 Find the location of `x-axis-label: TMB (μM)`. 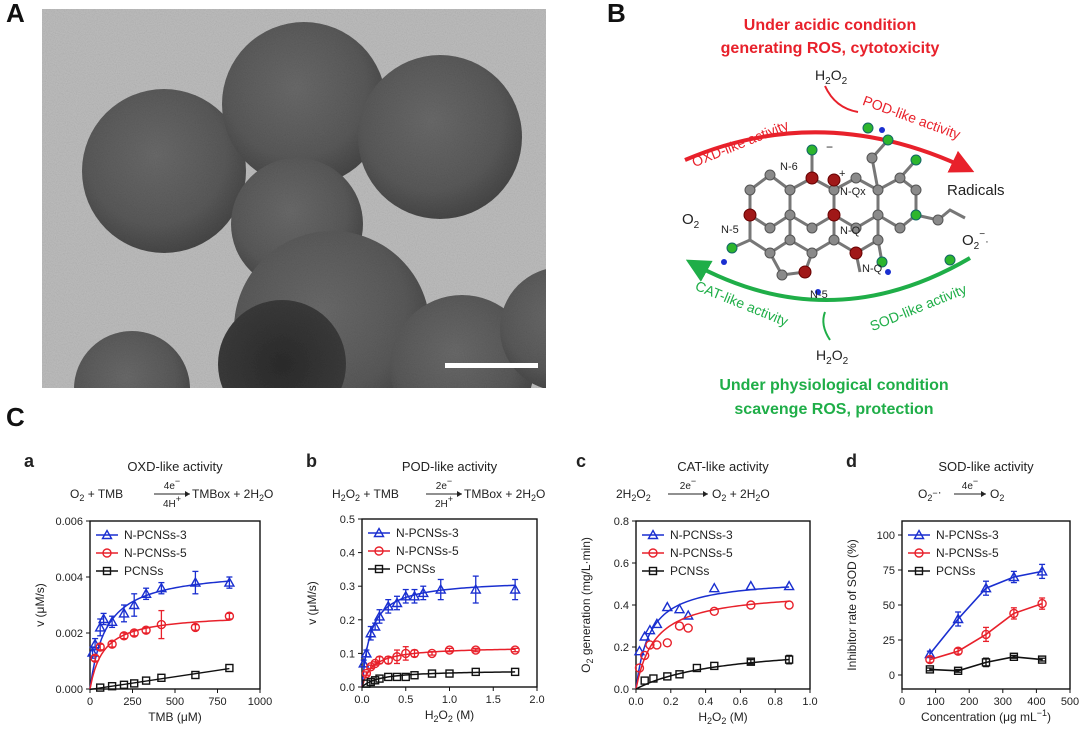

x-axis-label: TMB (μM) is located at coordinates (175, 717).